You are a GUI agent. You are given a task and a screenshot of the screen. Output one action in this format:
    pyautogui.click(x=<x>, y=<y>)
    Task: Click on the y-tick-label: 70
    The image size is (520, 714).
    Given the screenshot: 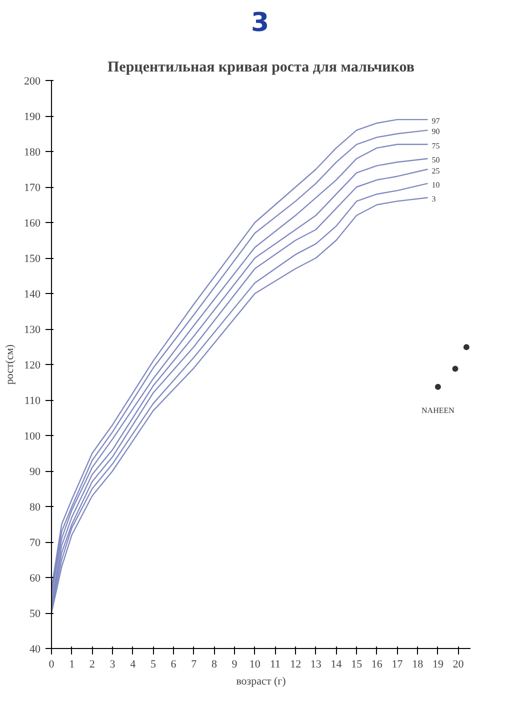 What is the action you would take?
    pyautogui.click(x=35, y=543)
    